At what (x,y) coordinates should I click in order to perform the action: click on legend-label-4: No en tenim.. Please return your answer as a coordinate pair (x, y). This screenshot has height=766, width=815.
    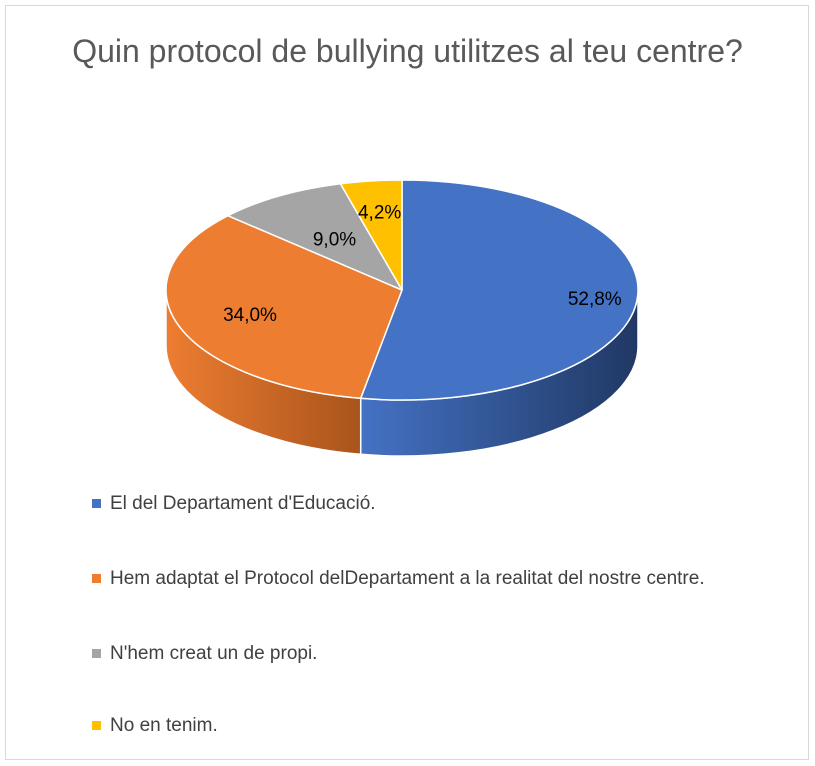
    Looking at the image, I should click on (164, 725).